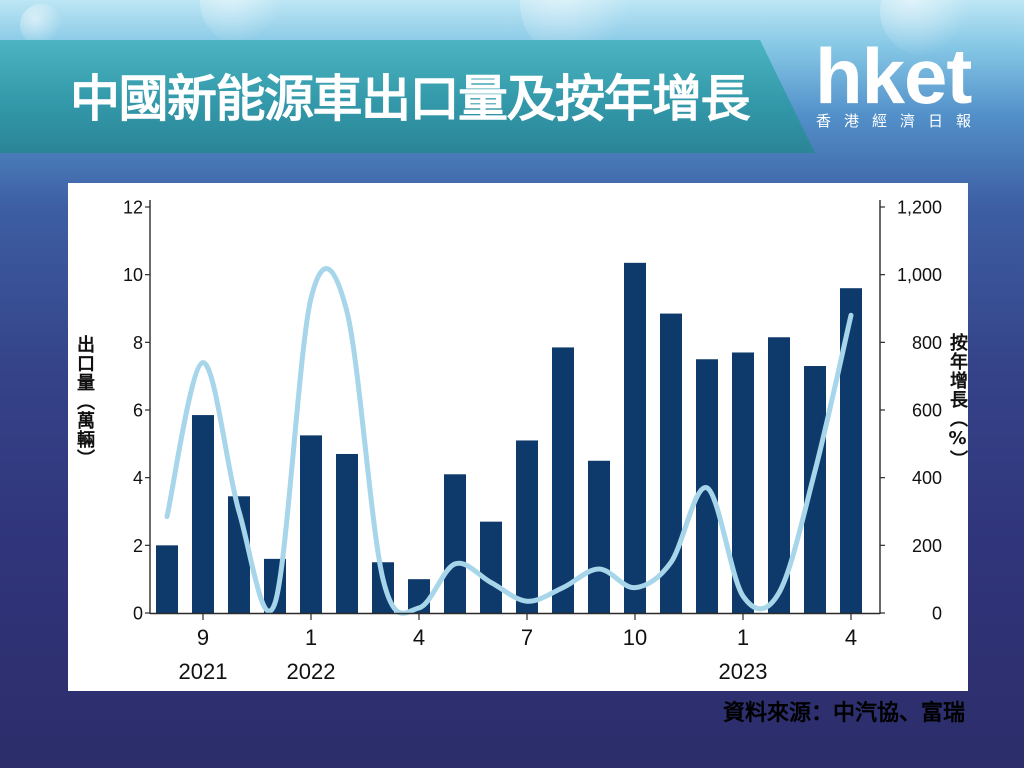 This screenshot has height=768, width=1024. Describe the element at coordinates (41, 25) in the screenshot. I see `bubble-decoration` at that location.